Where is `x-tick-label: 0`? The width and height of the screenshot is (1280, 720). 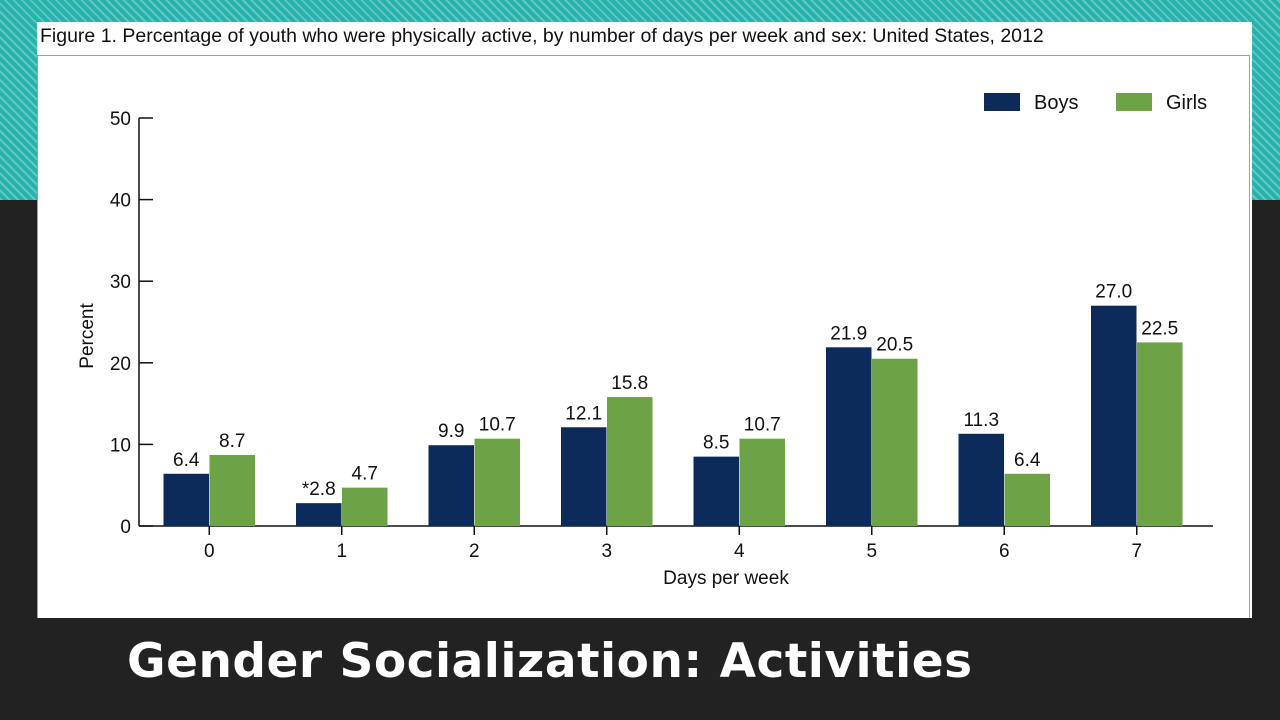 x-tick-label: 0 is located at coordinates (209, 551).